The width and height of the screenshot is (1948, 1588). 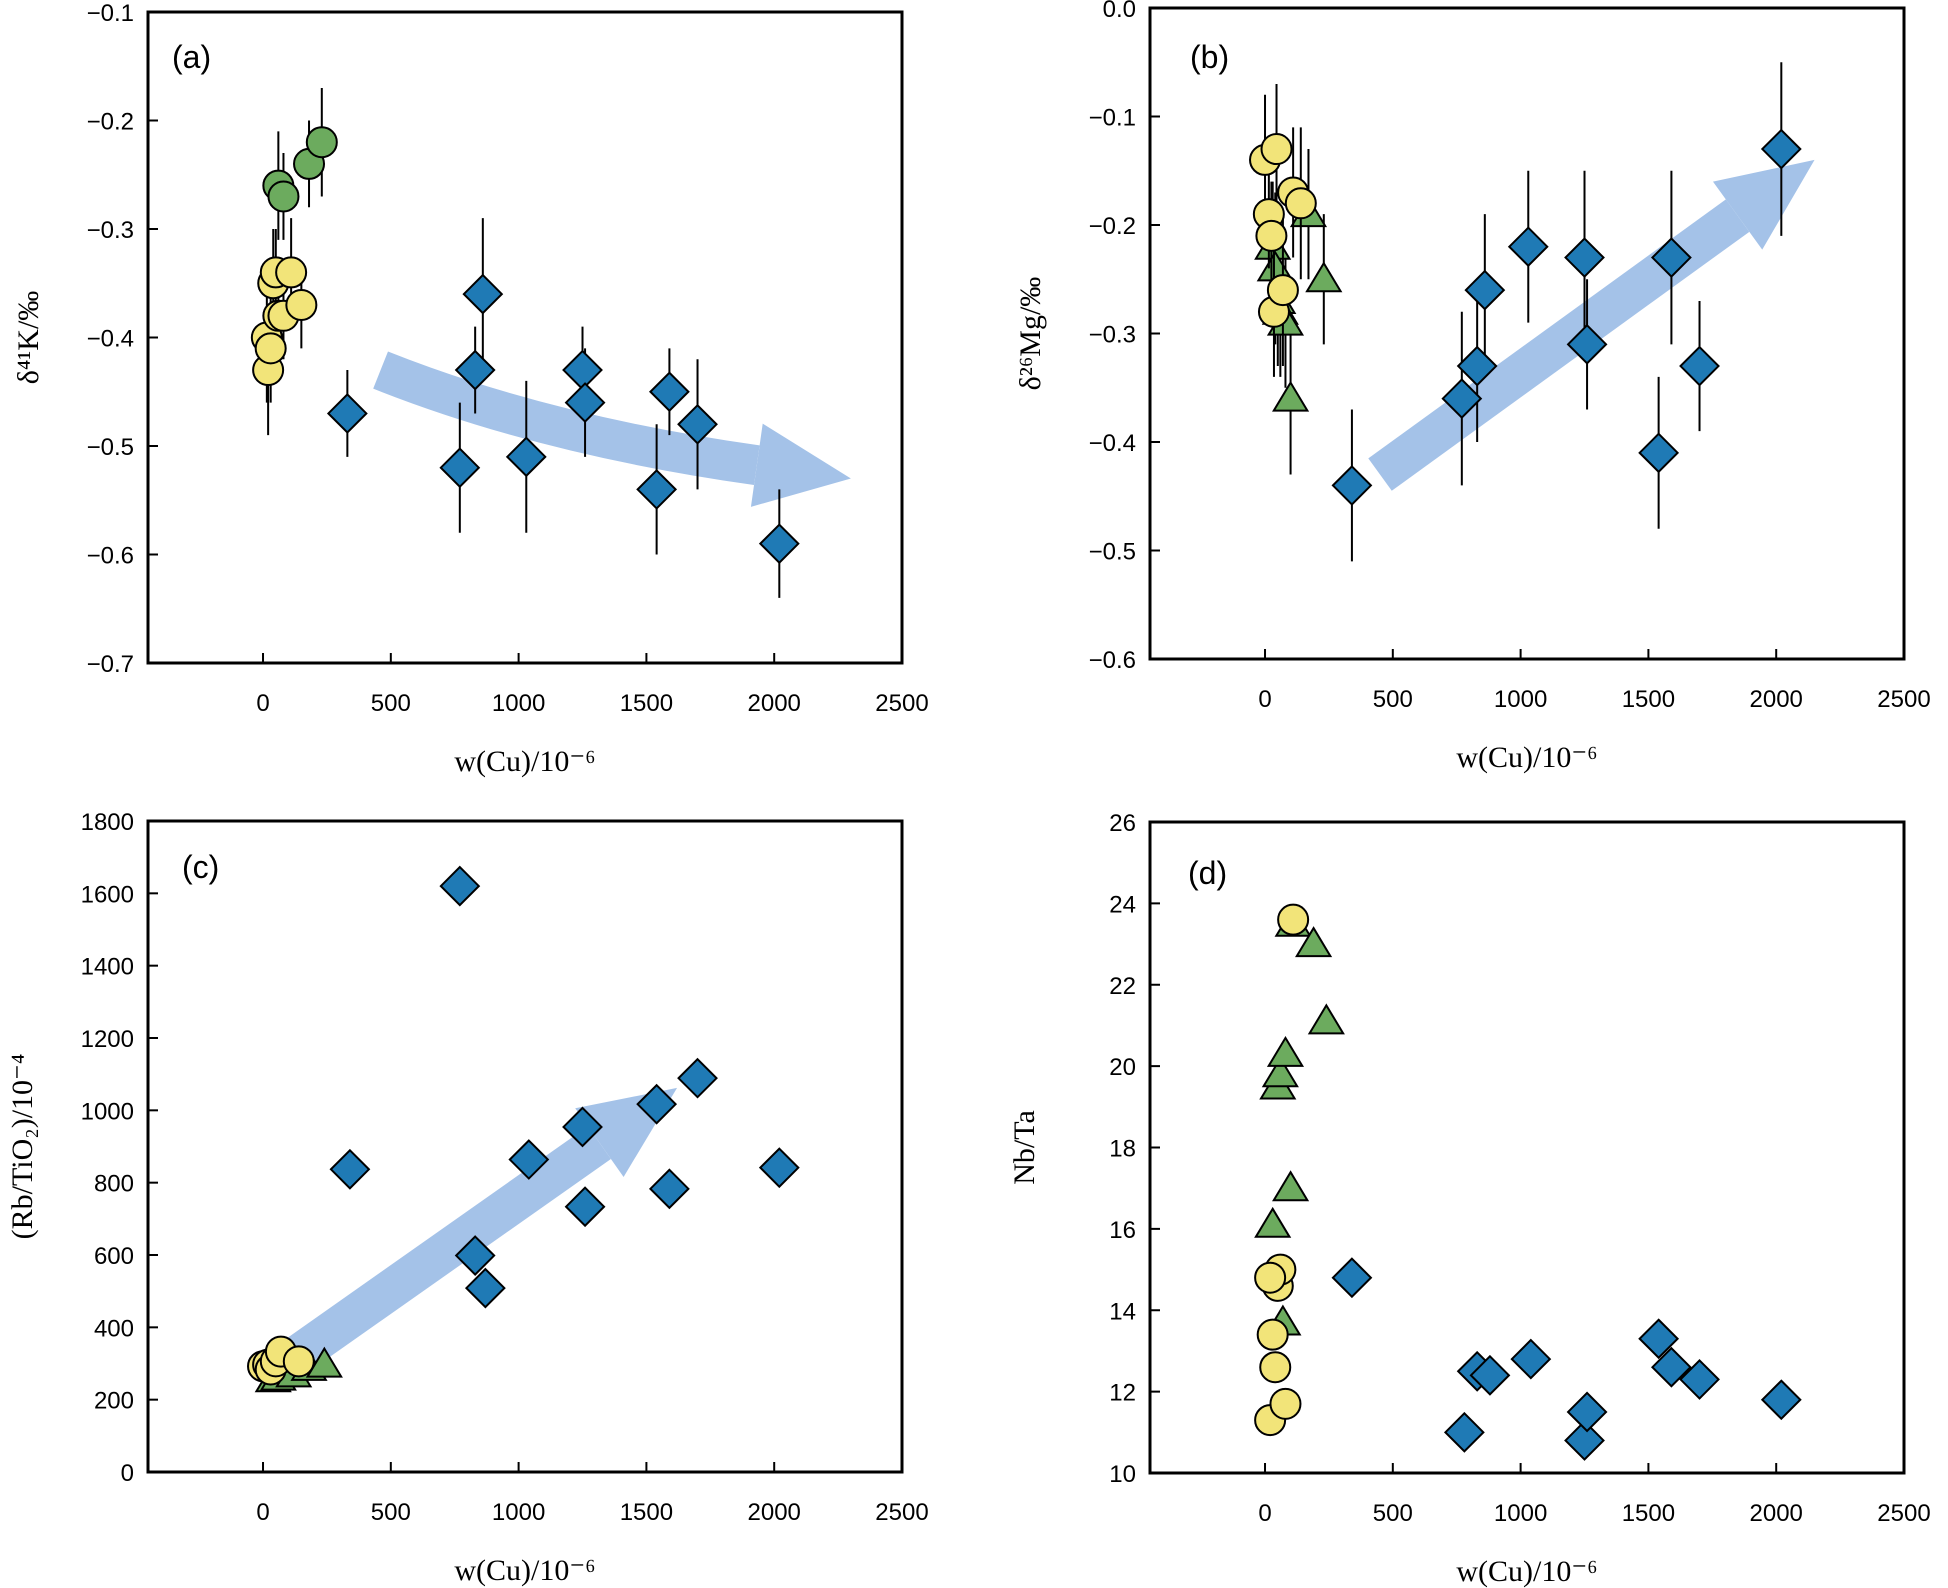 What do you see at coordinates (1112, 335) in the screenshot?
I see `y-tick-label: −0.3` at bounding box center [1112, 335].